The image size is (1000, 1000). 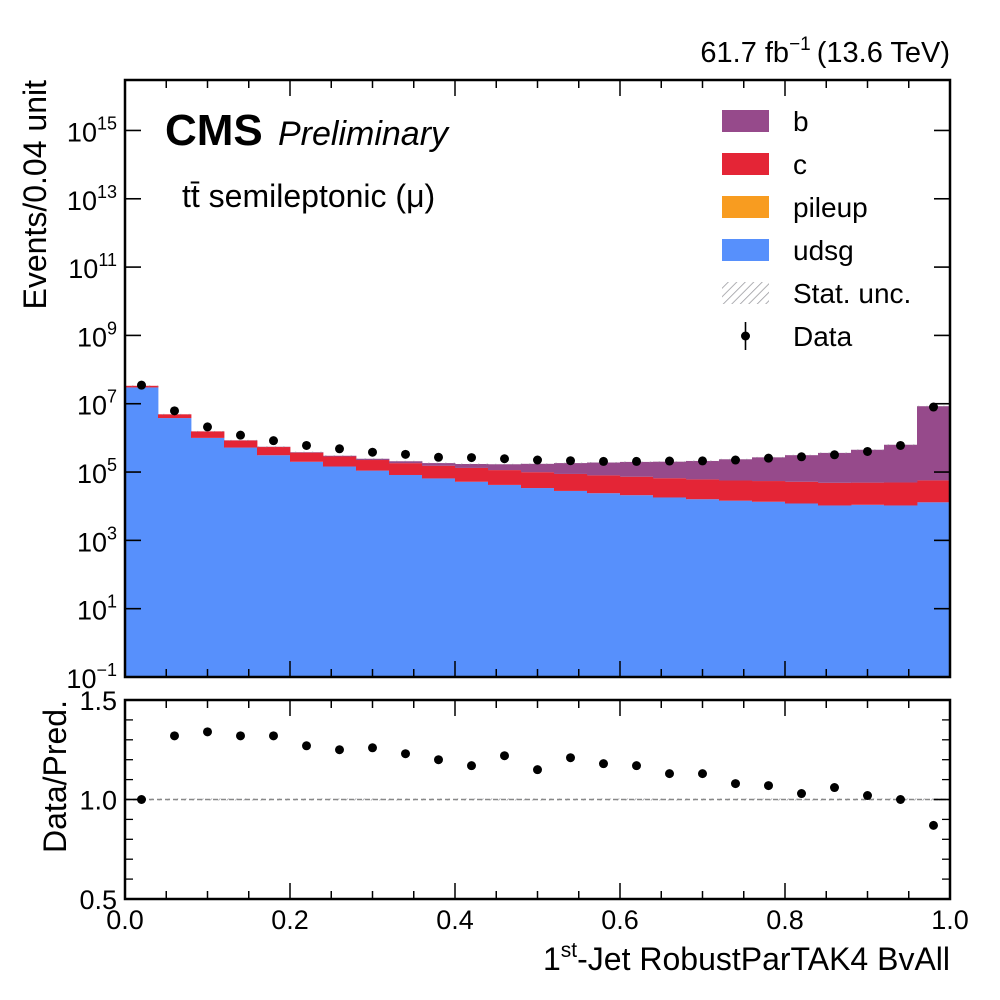 What do you see at coordinates (107, 260) in the screenshot?
I see `y-tick-exp: 11` at bounding box center [107, 260].